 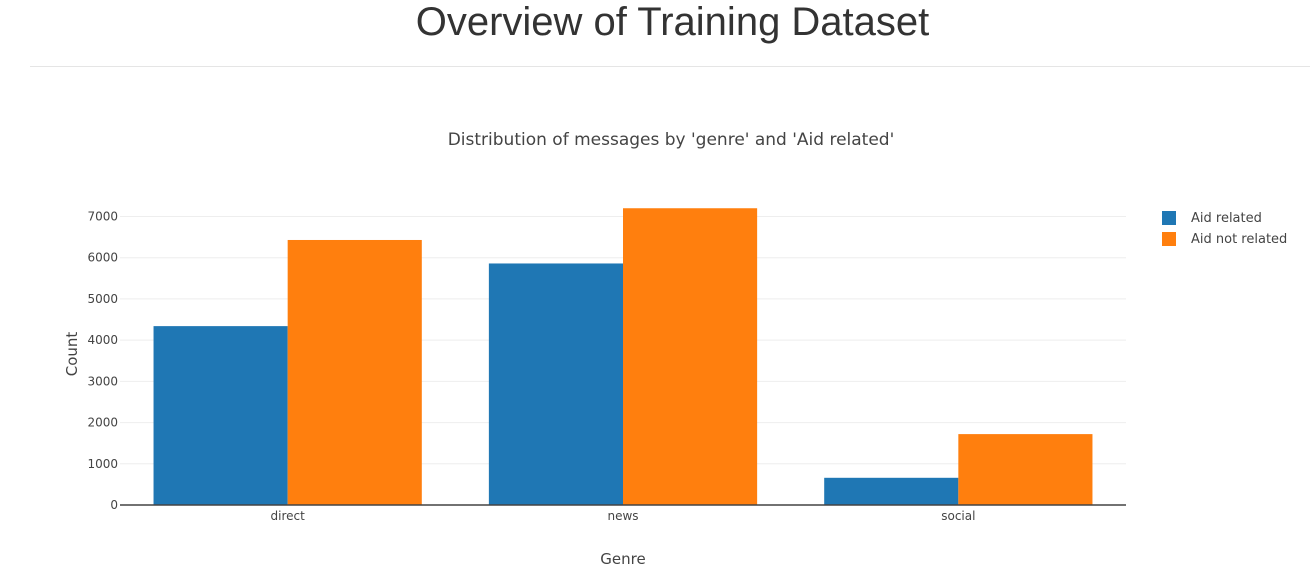 What do you see at coordinates (102, 258) in the screenshot?
I see `y-tick-label: 6000` at bounding box center [102, 258].